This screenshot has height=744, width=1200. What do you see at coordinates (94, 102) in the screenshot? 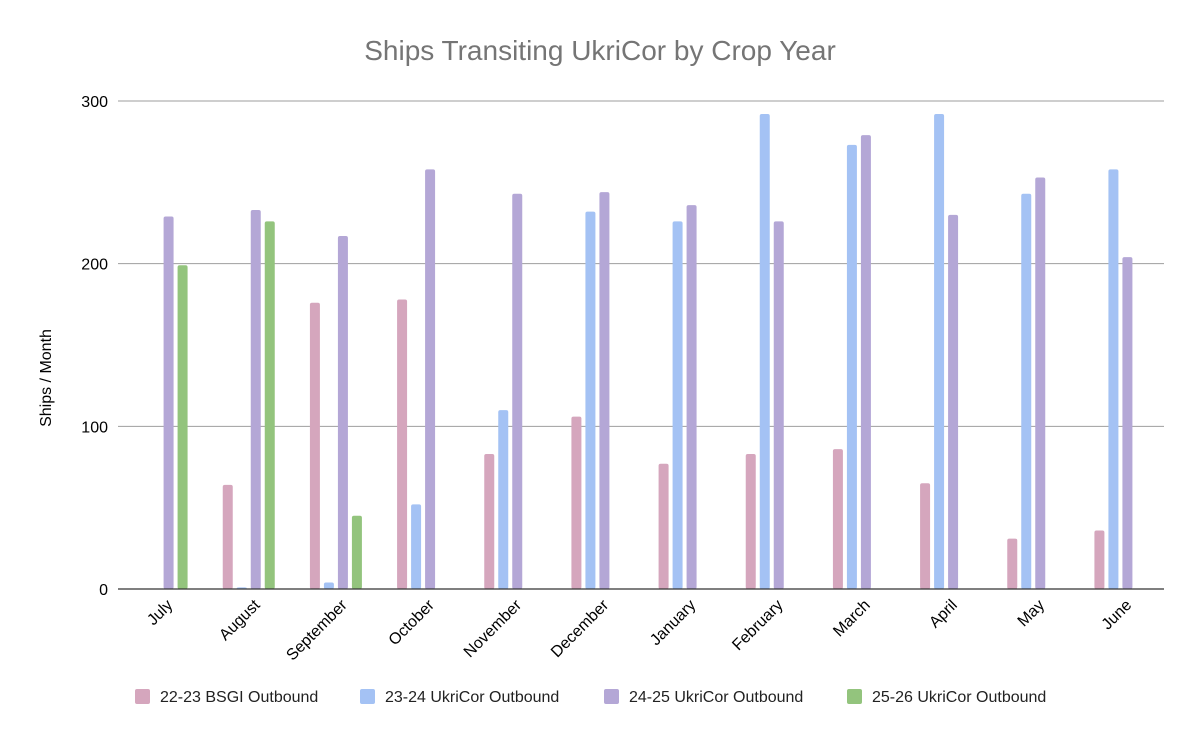
I see `y-tick-label: 300` at bounding box center [94, 102].